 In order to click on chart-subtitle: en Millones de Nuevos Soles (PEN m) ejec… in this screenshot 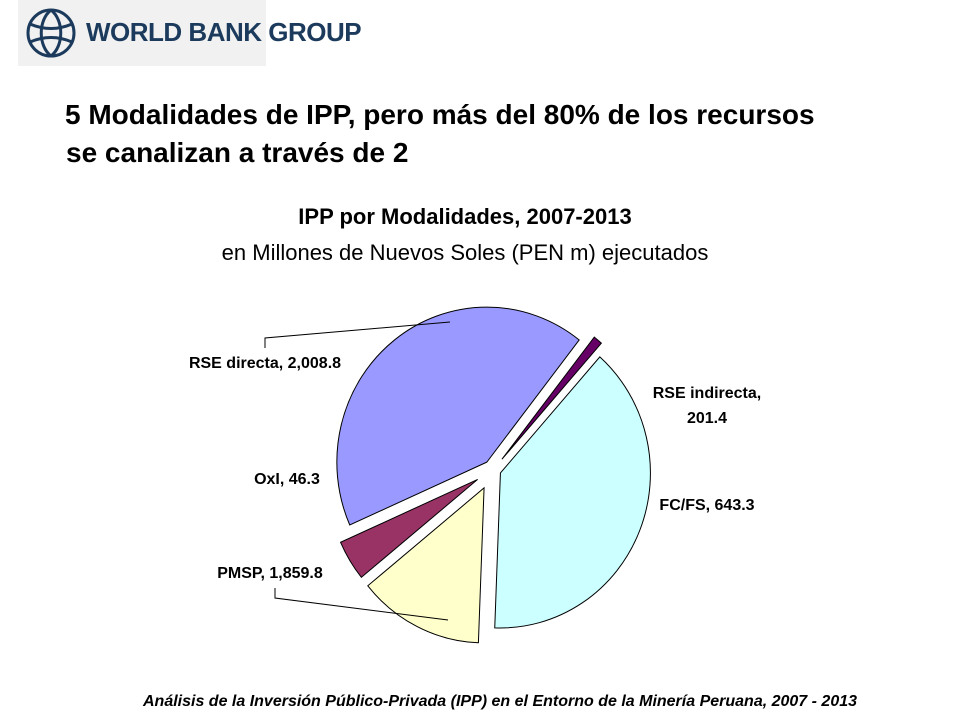, I will do `click(465, 252)`.